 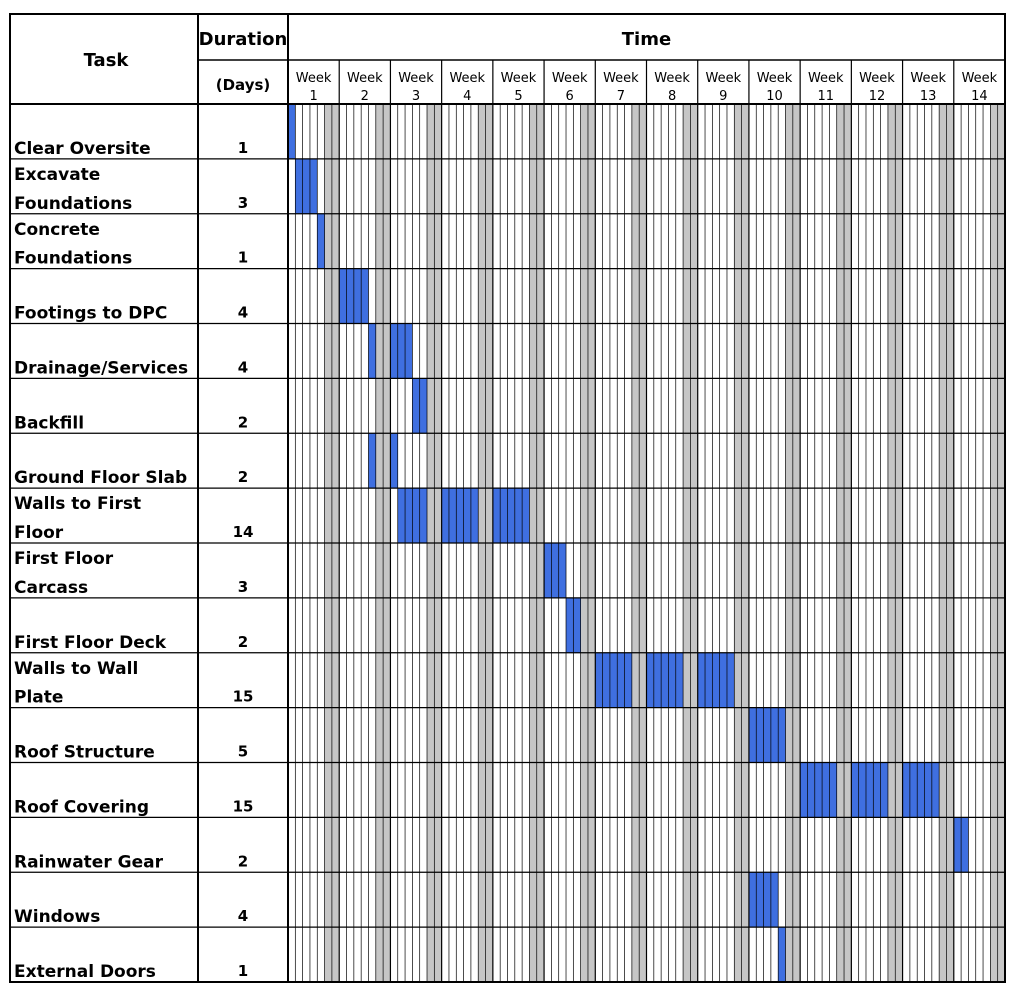 What do you see at coordinates (101, 368) in the screenshot?
I see `task-name: Drainage/Services` at bounding box center [101, 368].